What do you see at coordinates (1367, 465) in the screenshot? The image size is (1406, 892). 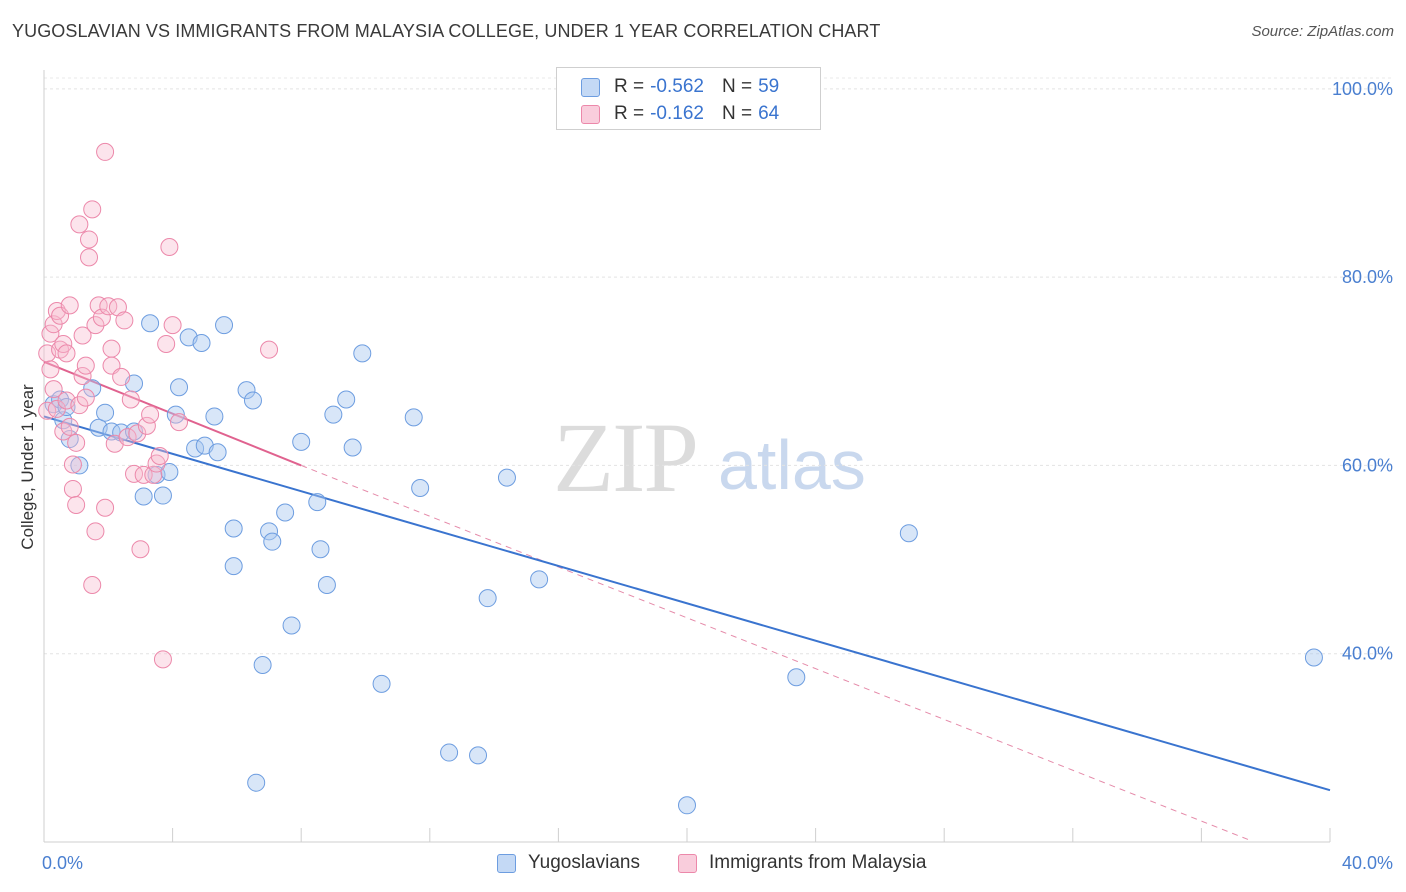 I see `y-tick-label: 60.0%` at bounding box center [1367, 465].